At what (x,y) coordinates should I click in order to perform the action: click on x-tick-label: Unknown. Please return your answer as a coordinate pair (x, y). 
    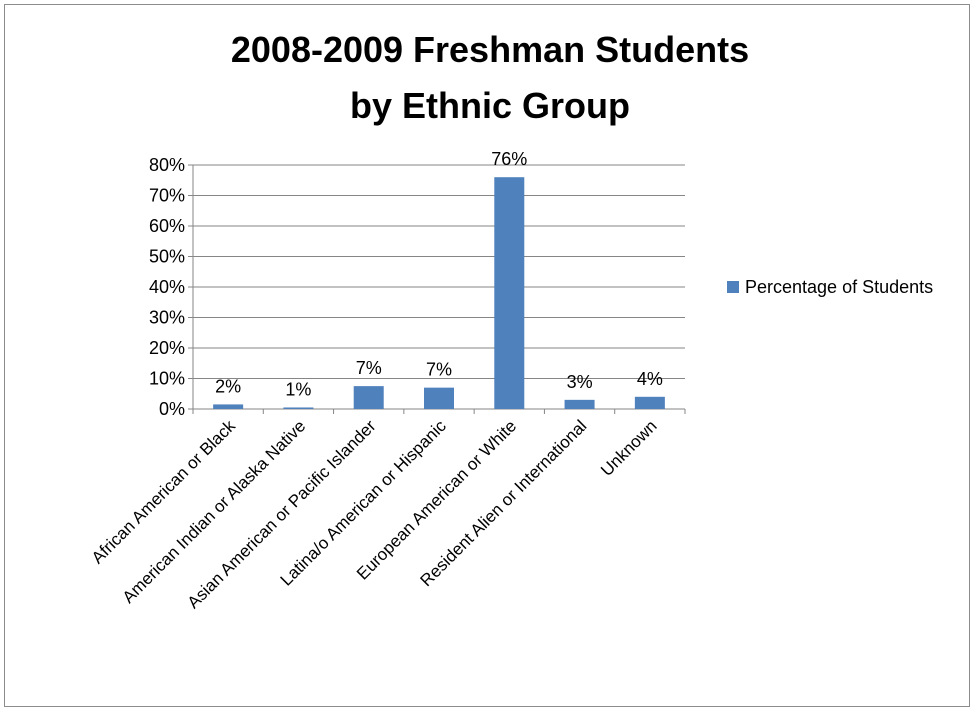
    Looking at the image, I should click on (629, 448).